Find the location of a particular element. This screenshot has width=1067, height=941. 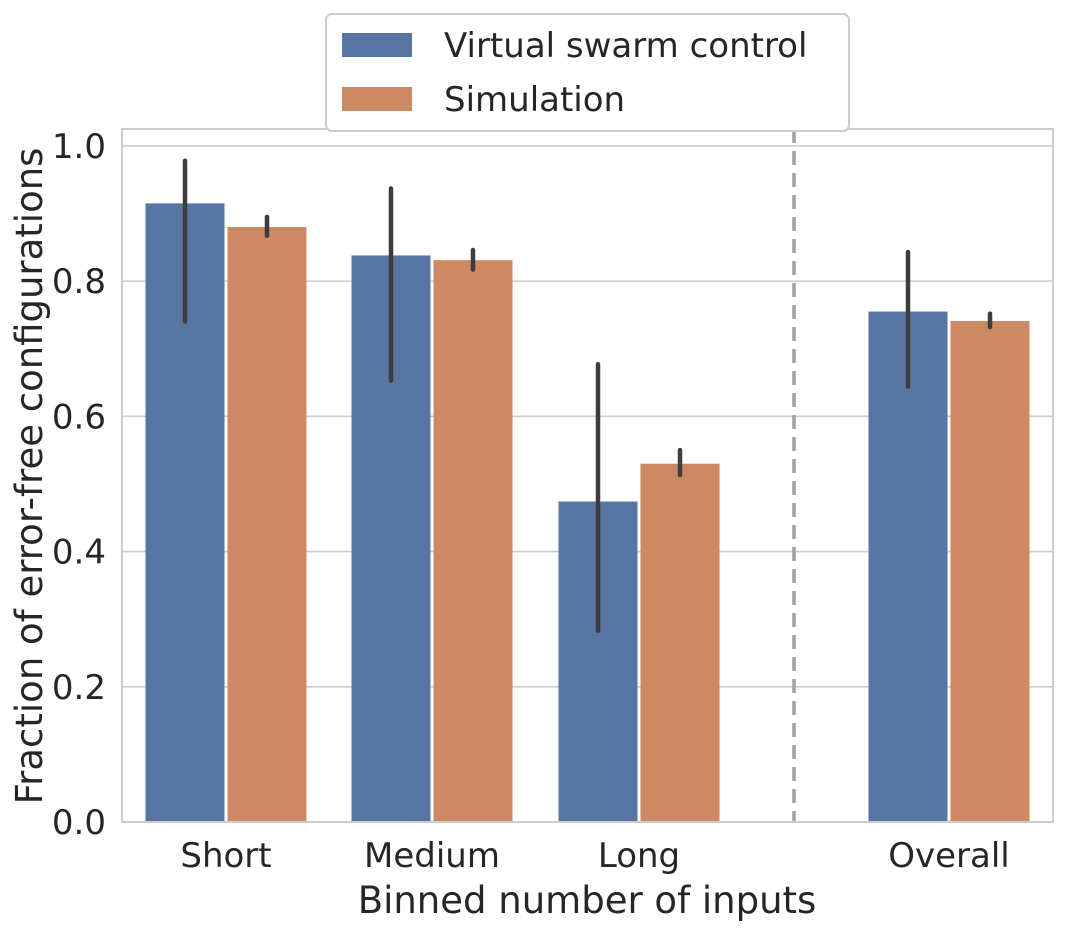

y-tick-label-2: 0.4 is located at coordinates (79, 553).